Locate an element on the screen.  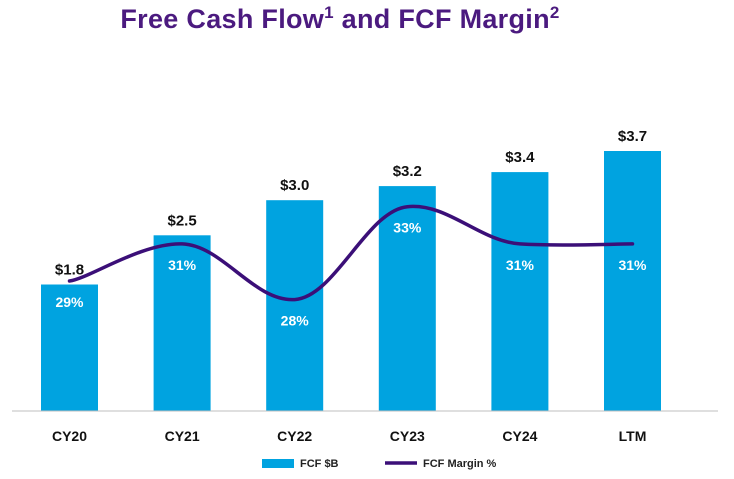
bar-value-label: $2.5 is located at coordinates (181, 220).